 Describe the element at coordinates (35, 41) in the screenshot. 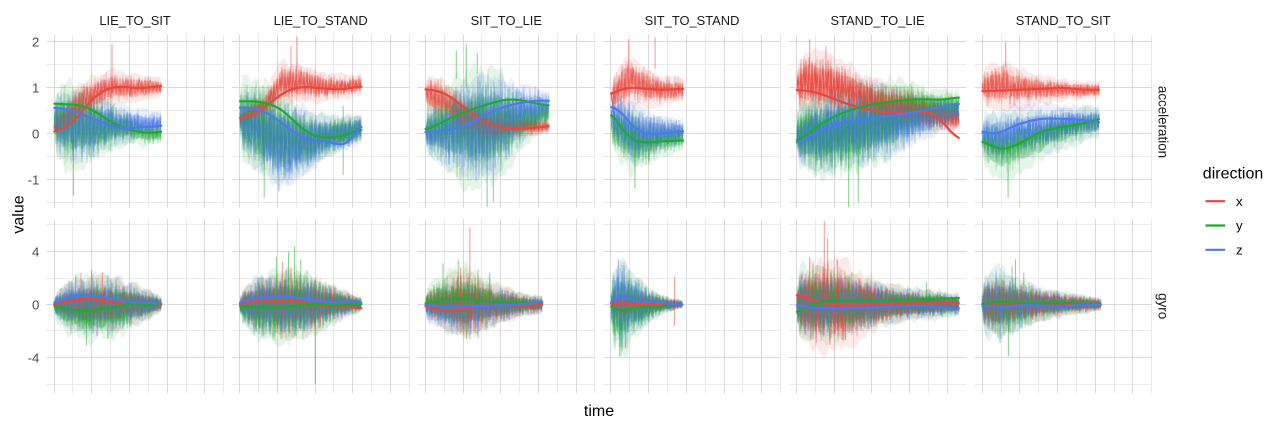

I see `svg-text: 2` at that location.